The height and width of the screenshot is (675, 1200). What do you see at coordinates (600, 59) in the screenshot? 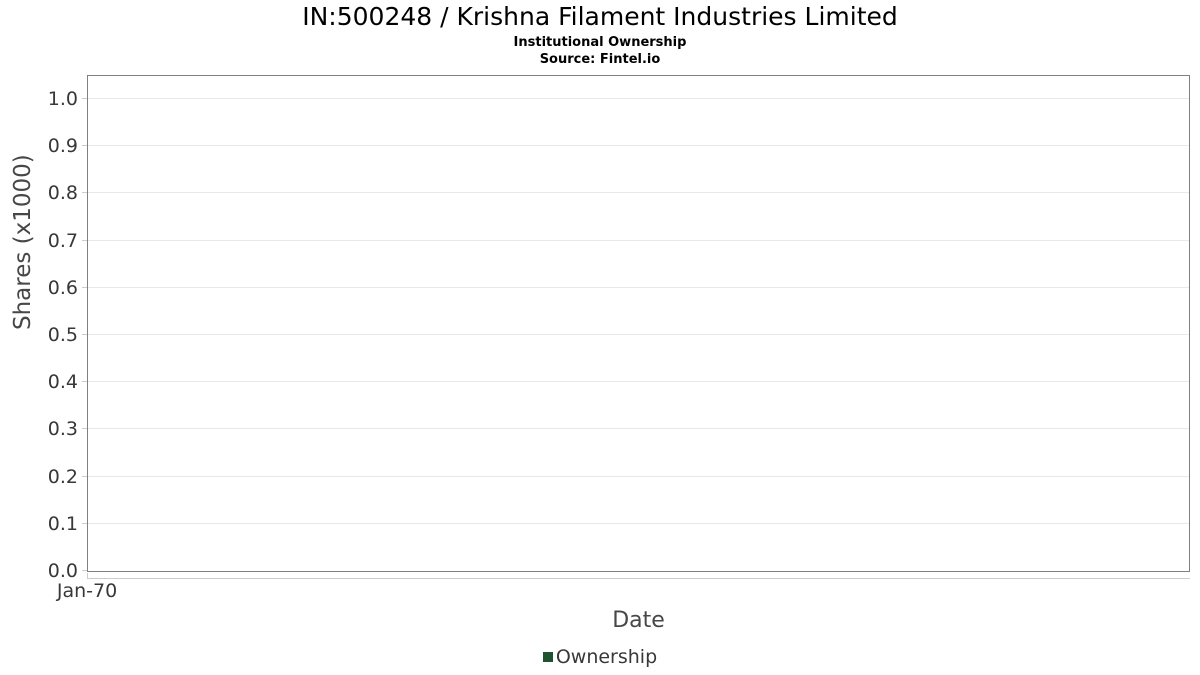
I see `chart-source: Source: Fintel.io` at bounding box center [600, 59].